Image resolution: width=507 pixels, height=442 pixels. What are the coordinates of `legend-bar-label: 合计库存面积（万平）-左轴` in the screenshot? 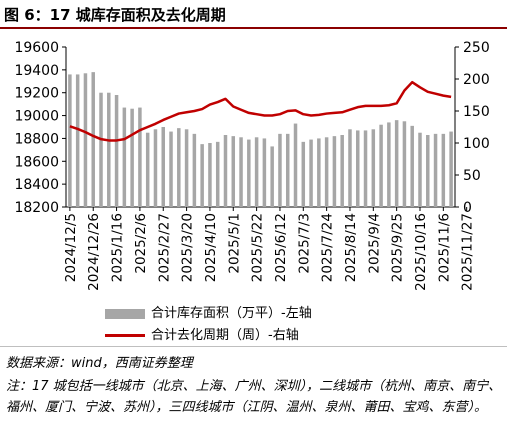 It's located at (231, 313).